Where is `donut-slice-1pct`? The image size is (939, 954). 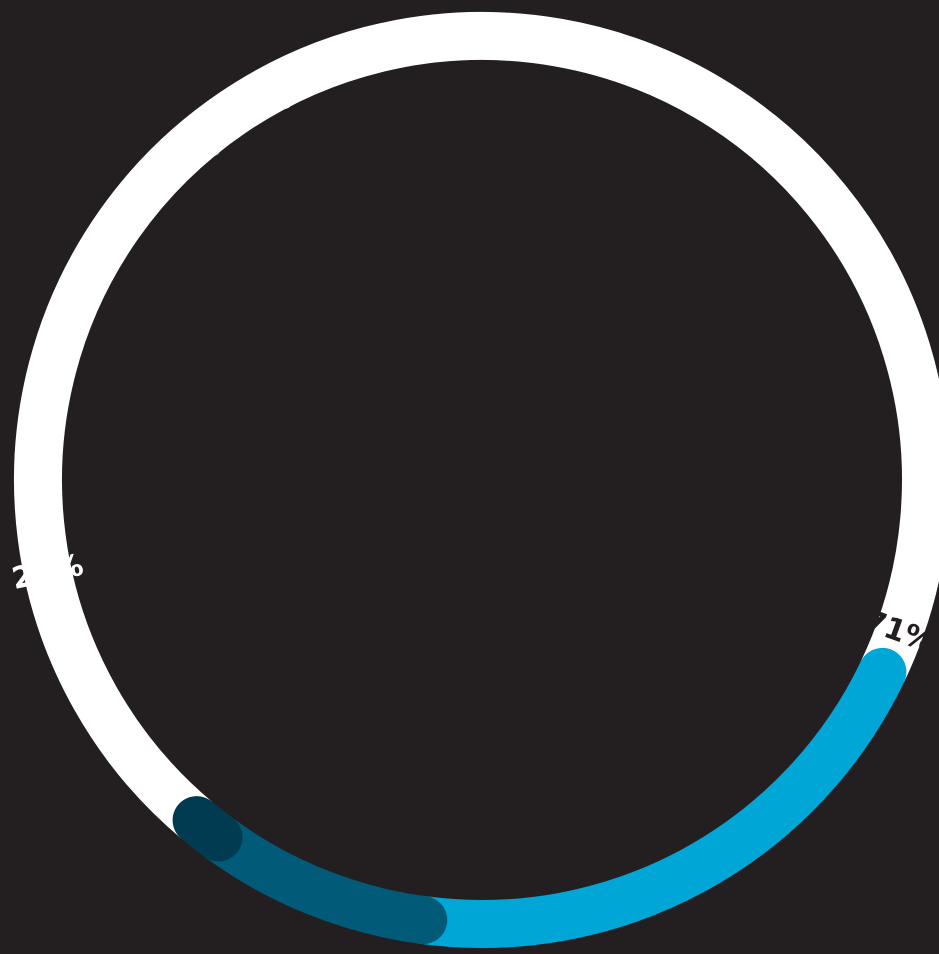
donut-slice-1pct is located at coordinates (207, 829).